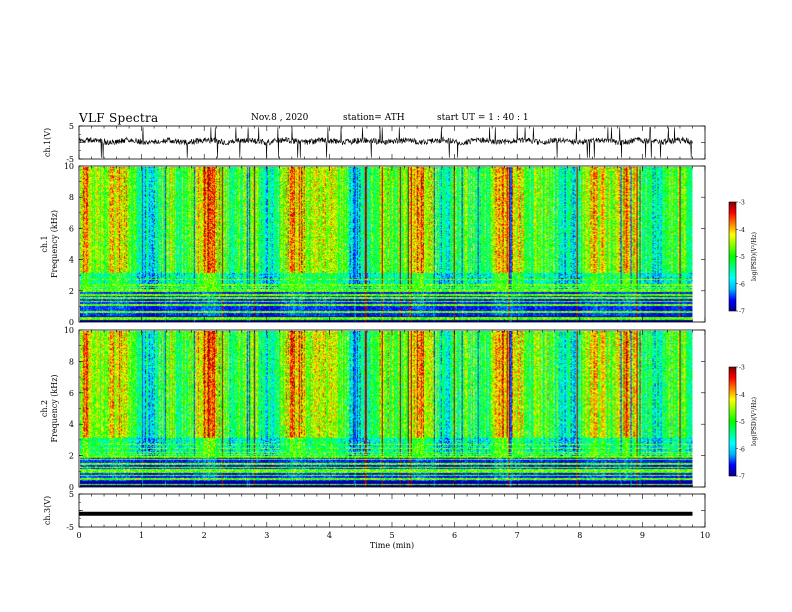 This screenshot has width=792, height=612. Describe the element at coordinates (204, 535) in the screenshot. I see `x-tick-label: 2` at that location.